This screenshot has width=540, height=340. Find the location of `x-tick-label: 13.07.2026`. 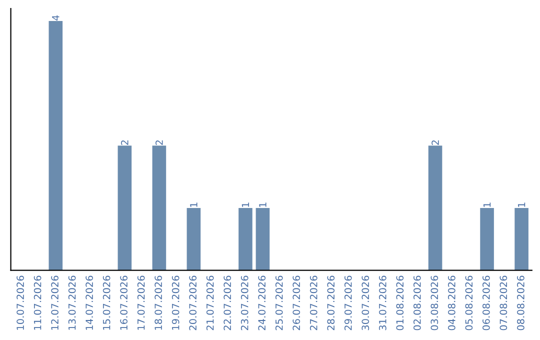

x-tick-label: 13.07.2026 is located at coordinates (72, 303).